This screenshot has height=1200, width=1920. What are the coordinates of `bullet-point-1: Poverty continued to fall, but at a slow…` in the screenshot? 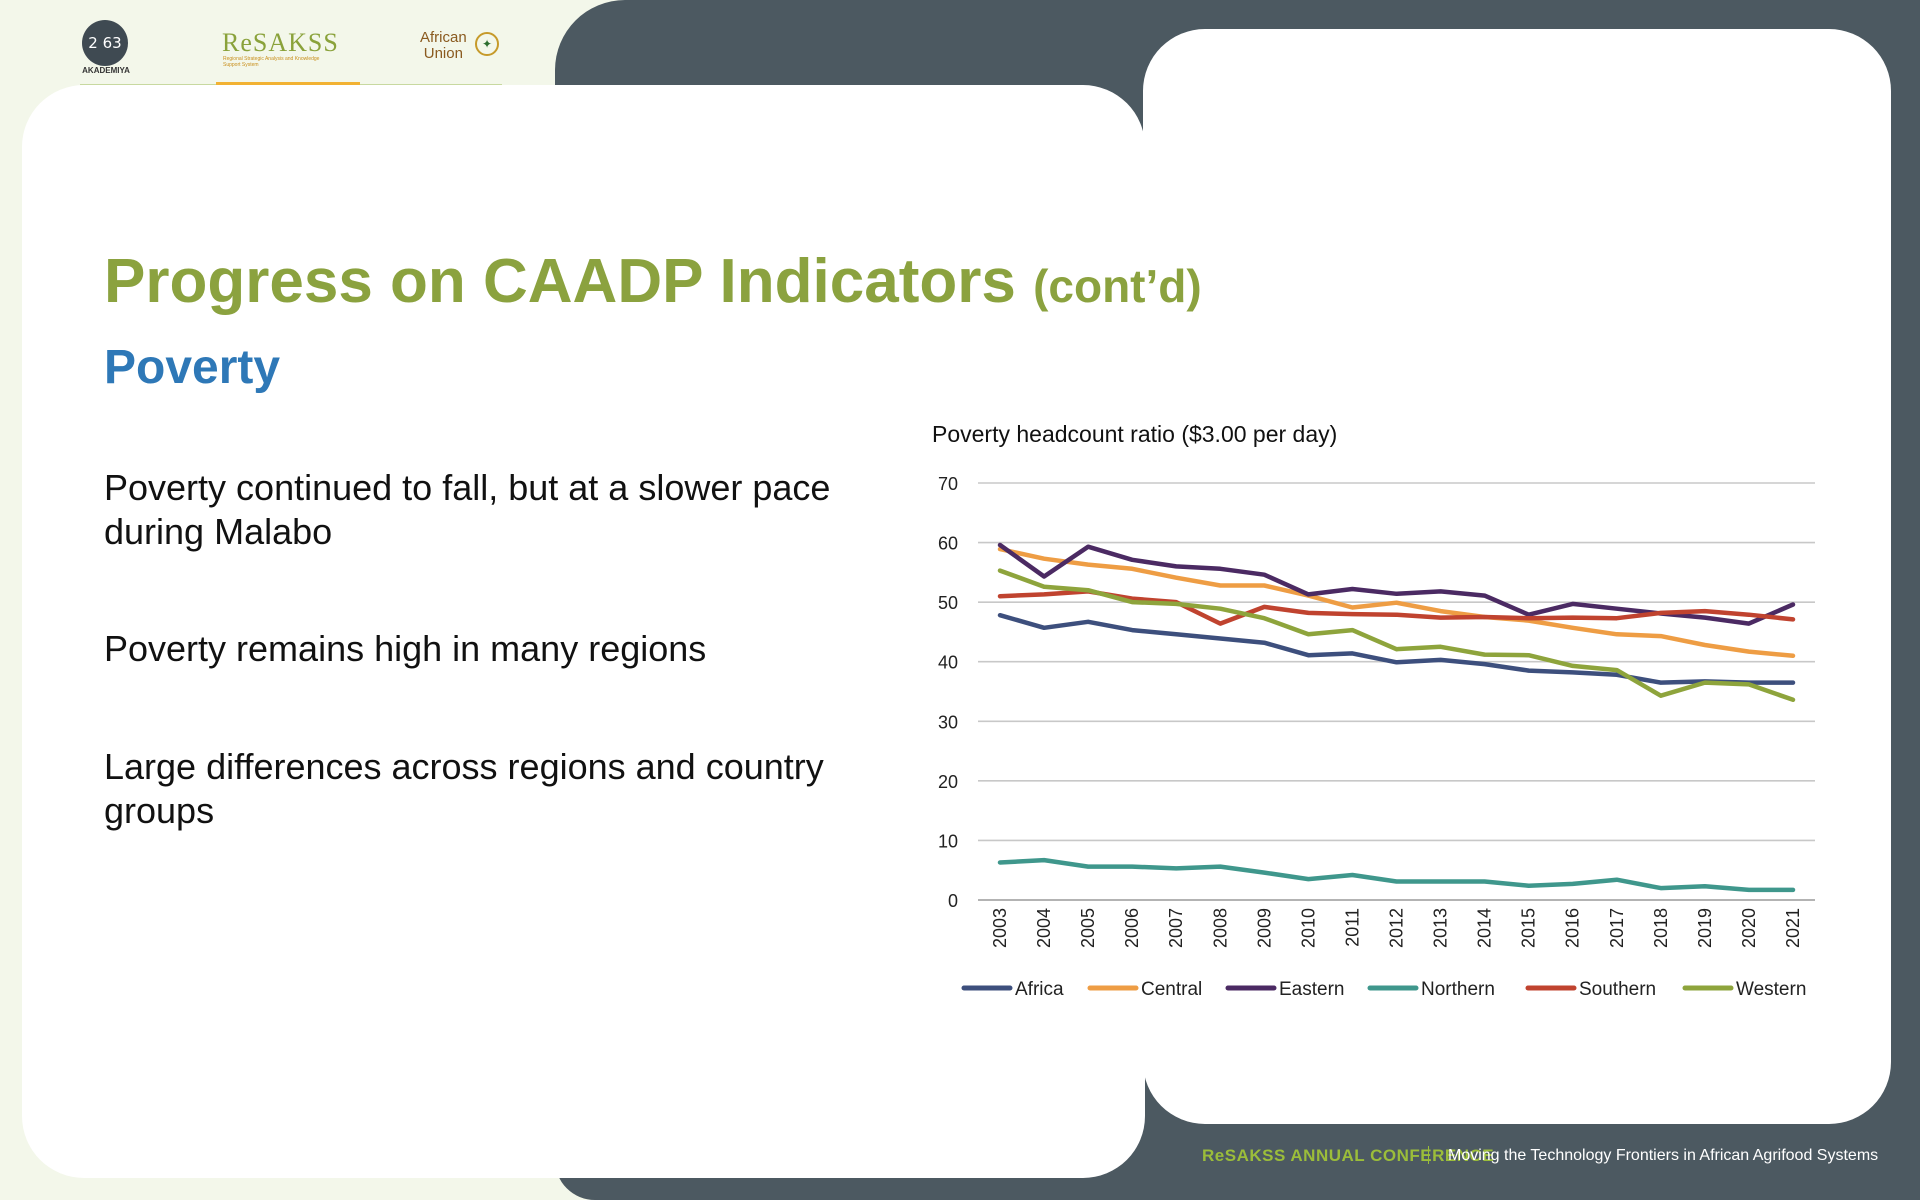 It's located at (467, 509).